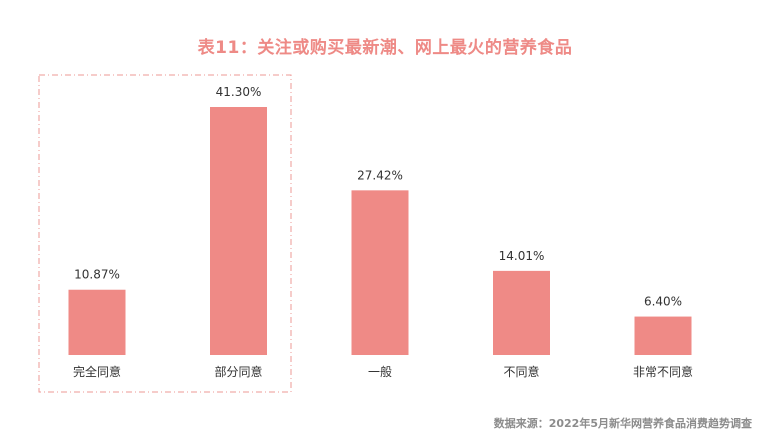 The image size is (770, 440). What do you see at coordinates (238, 371) in the screenshot?
I see `category-label-1: 部分同意` at bounding box center [238, 371].